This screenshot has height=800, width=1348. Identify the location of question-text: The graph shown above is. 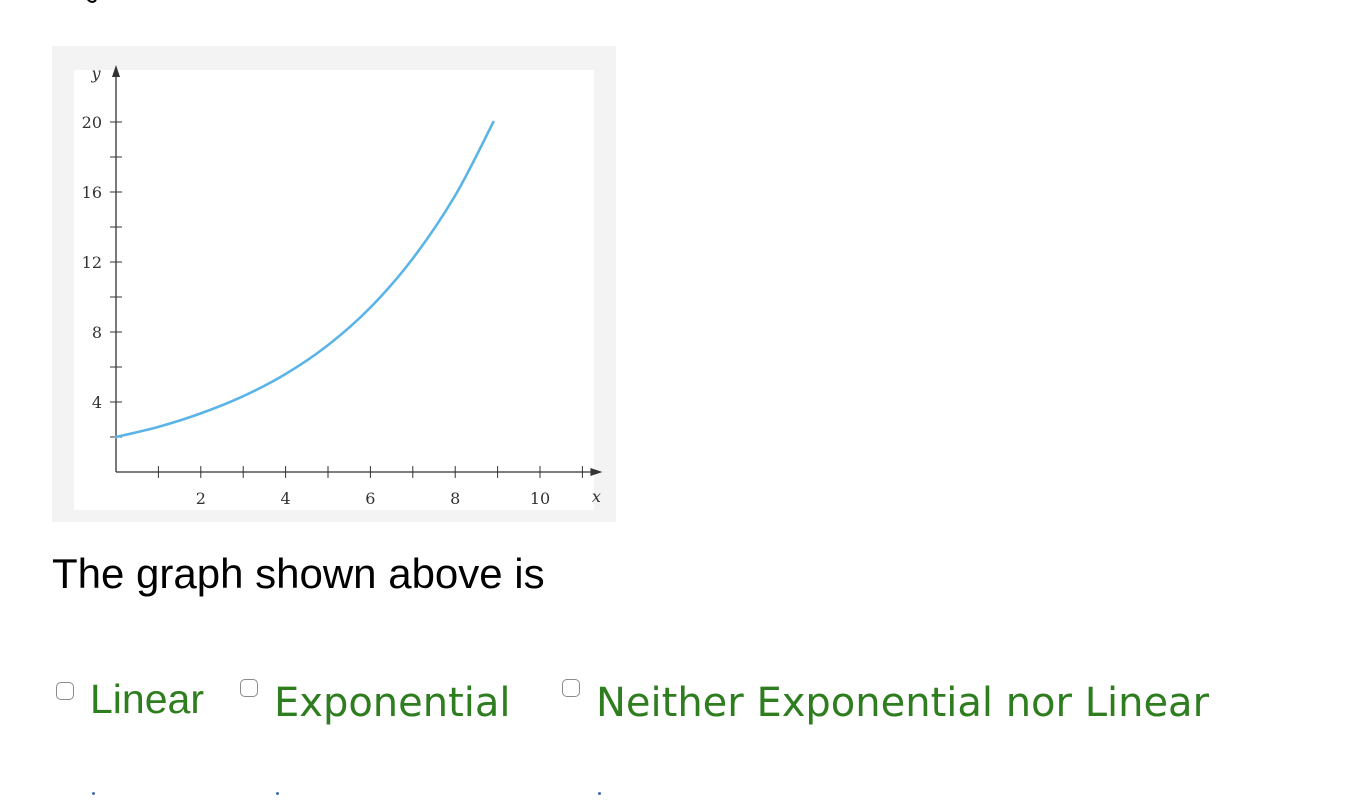
(298, 573).